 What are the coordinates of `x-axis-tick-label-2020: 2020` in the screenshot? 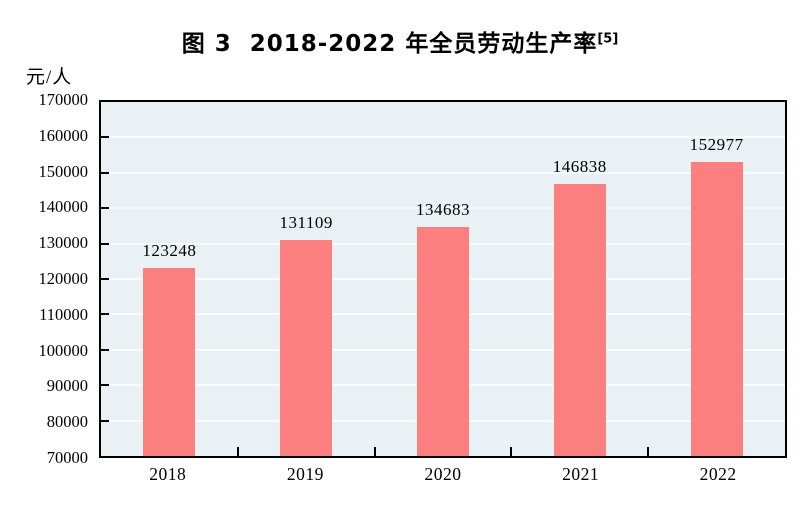 It's located at (443, 474).